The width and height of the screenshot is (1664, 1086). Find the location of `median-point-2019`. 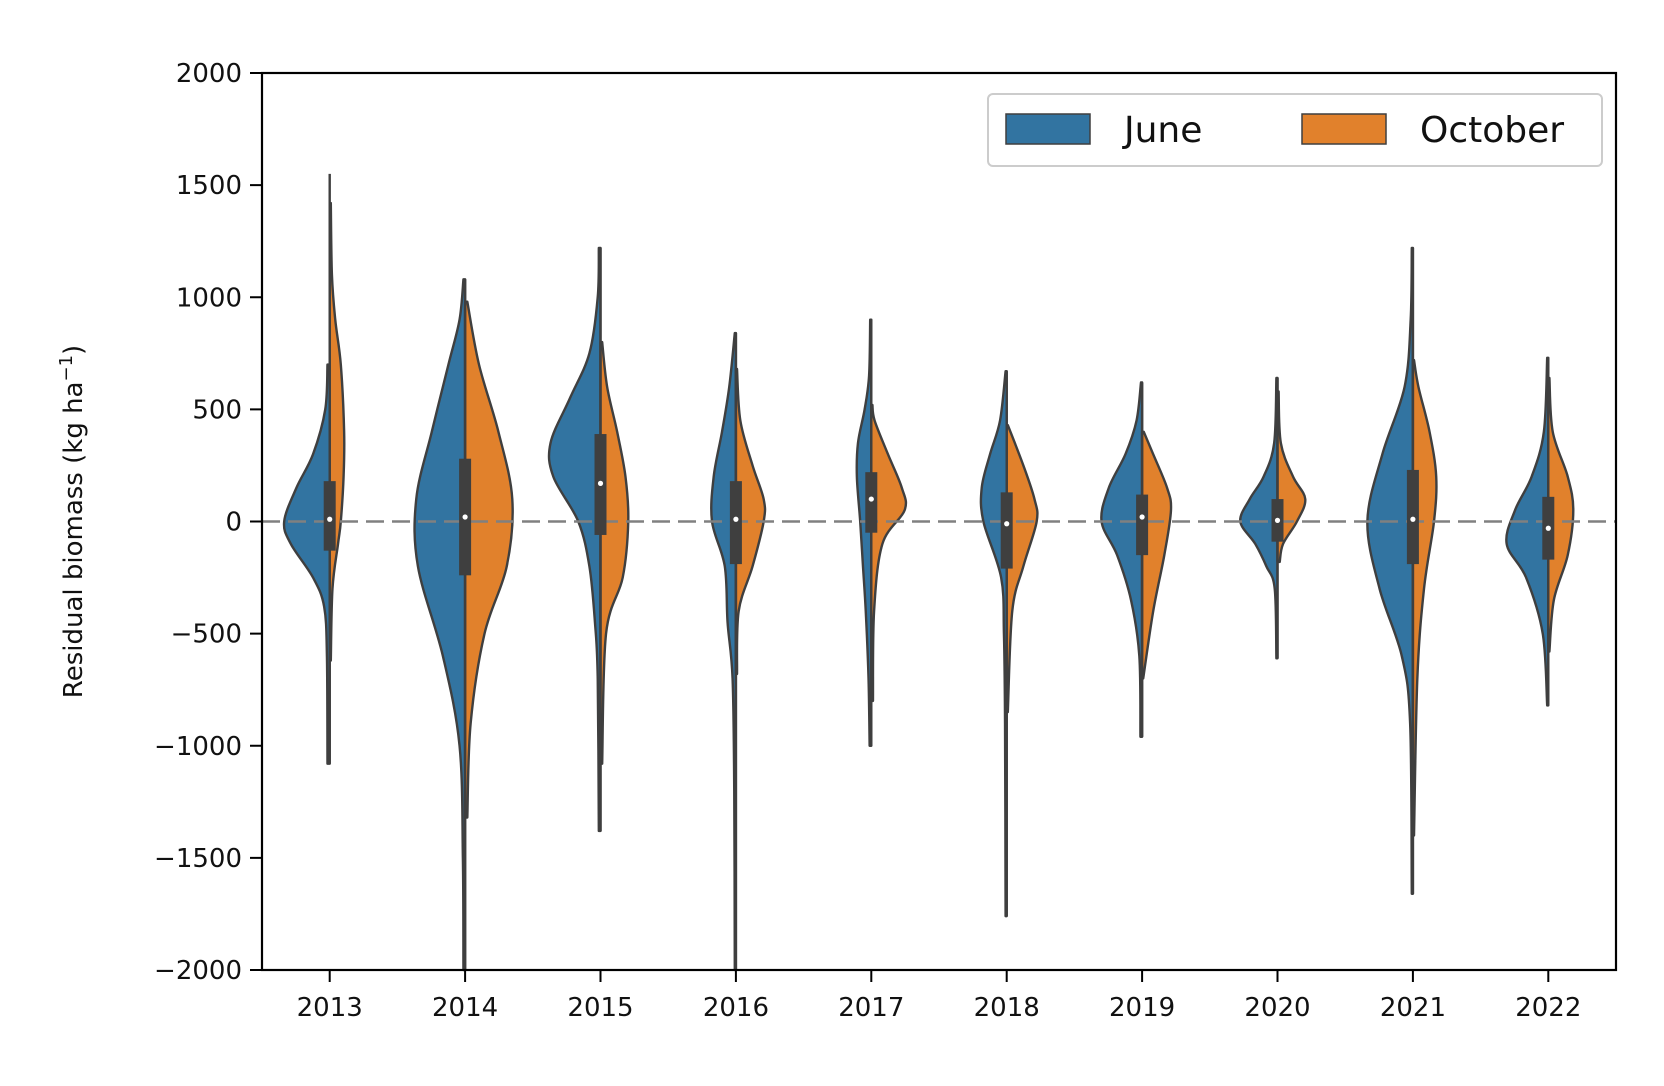

median-point-2019 is located at coordinates (1142, 517).